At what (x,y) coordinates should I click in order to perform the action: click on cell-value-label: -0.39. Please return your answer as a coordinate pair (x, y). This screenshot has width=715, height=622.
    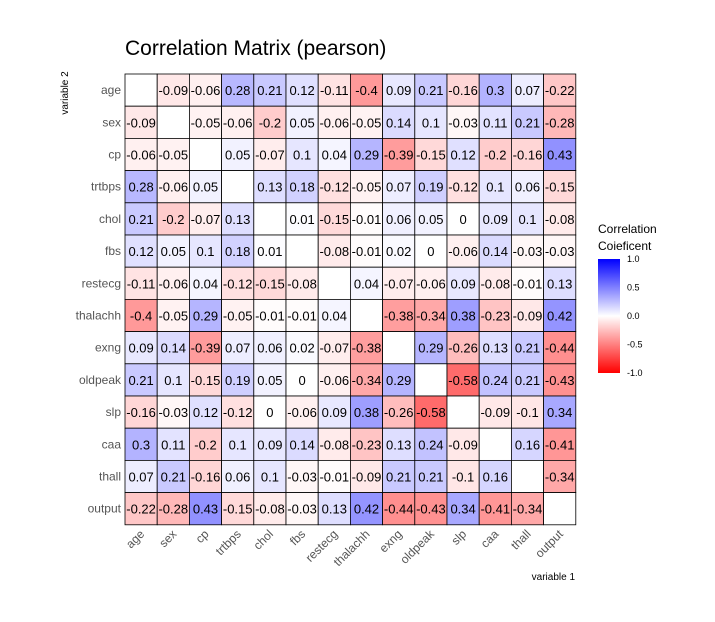
    Looking at the image, I should click on (399, 155).